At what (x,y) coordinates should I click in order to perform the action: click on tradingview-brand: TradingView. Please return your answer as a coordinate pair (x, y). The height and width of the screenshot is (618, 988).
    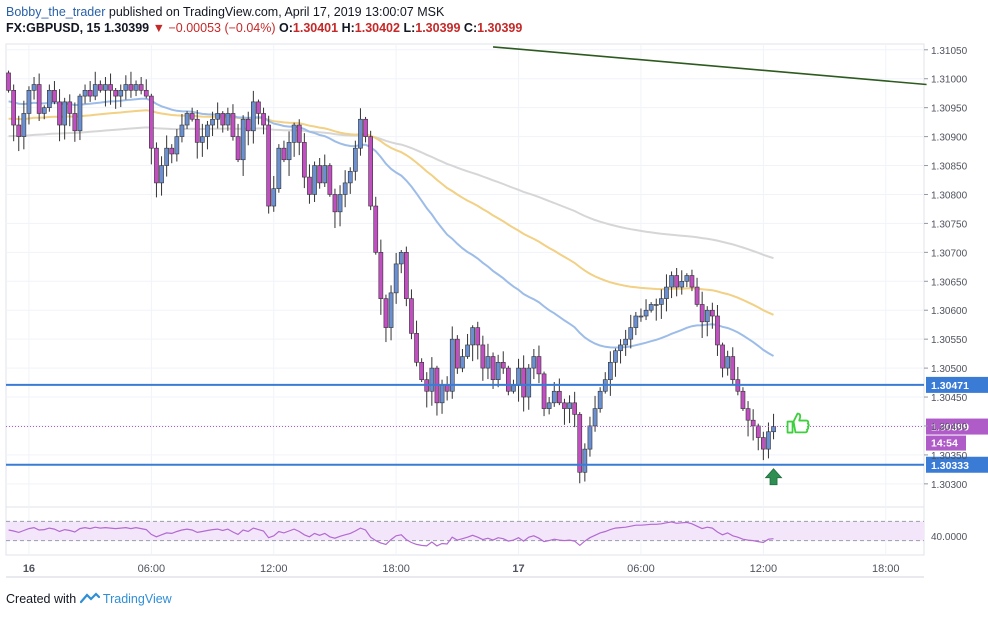
    Looking at the image, I should click on (137, 599).